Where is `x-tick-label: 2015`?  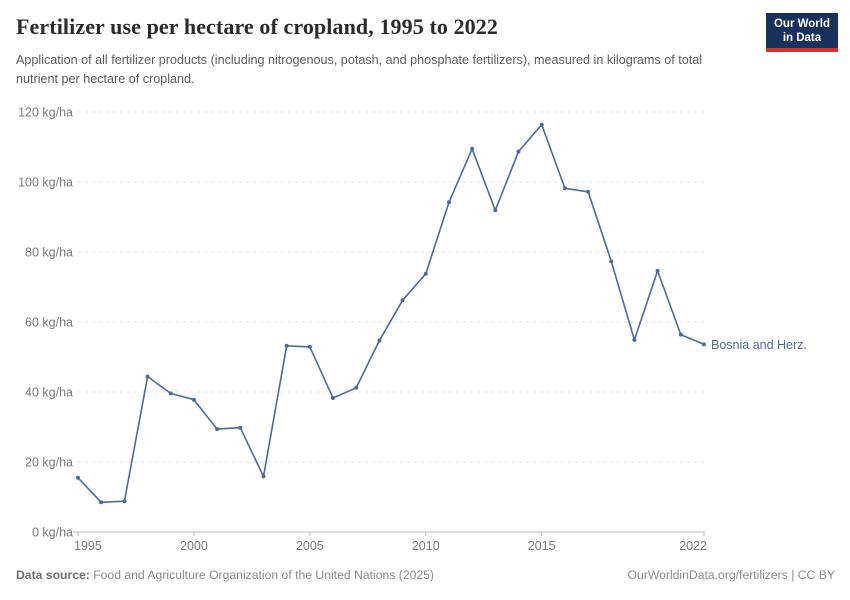 x-tick-label: 2015 is located at coordinates (542, 546).